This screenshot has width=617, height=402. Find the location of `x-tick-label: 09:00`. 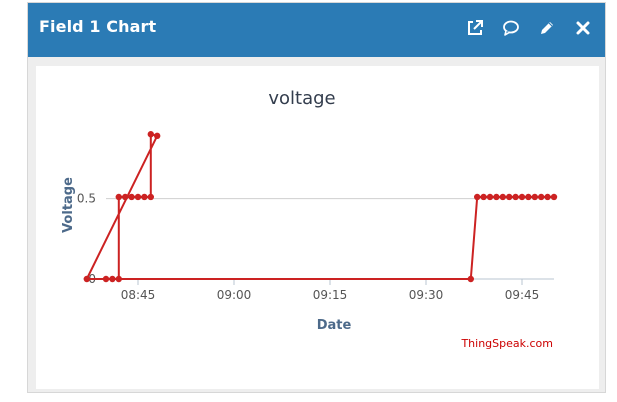

x-tick-label: 09:00 is located at coordinates (234, 295).